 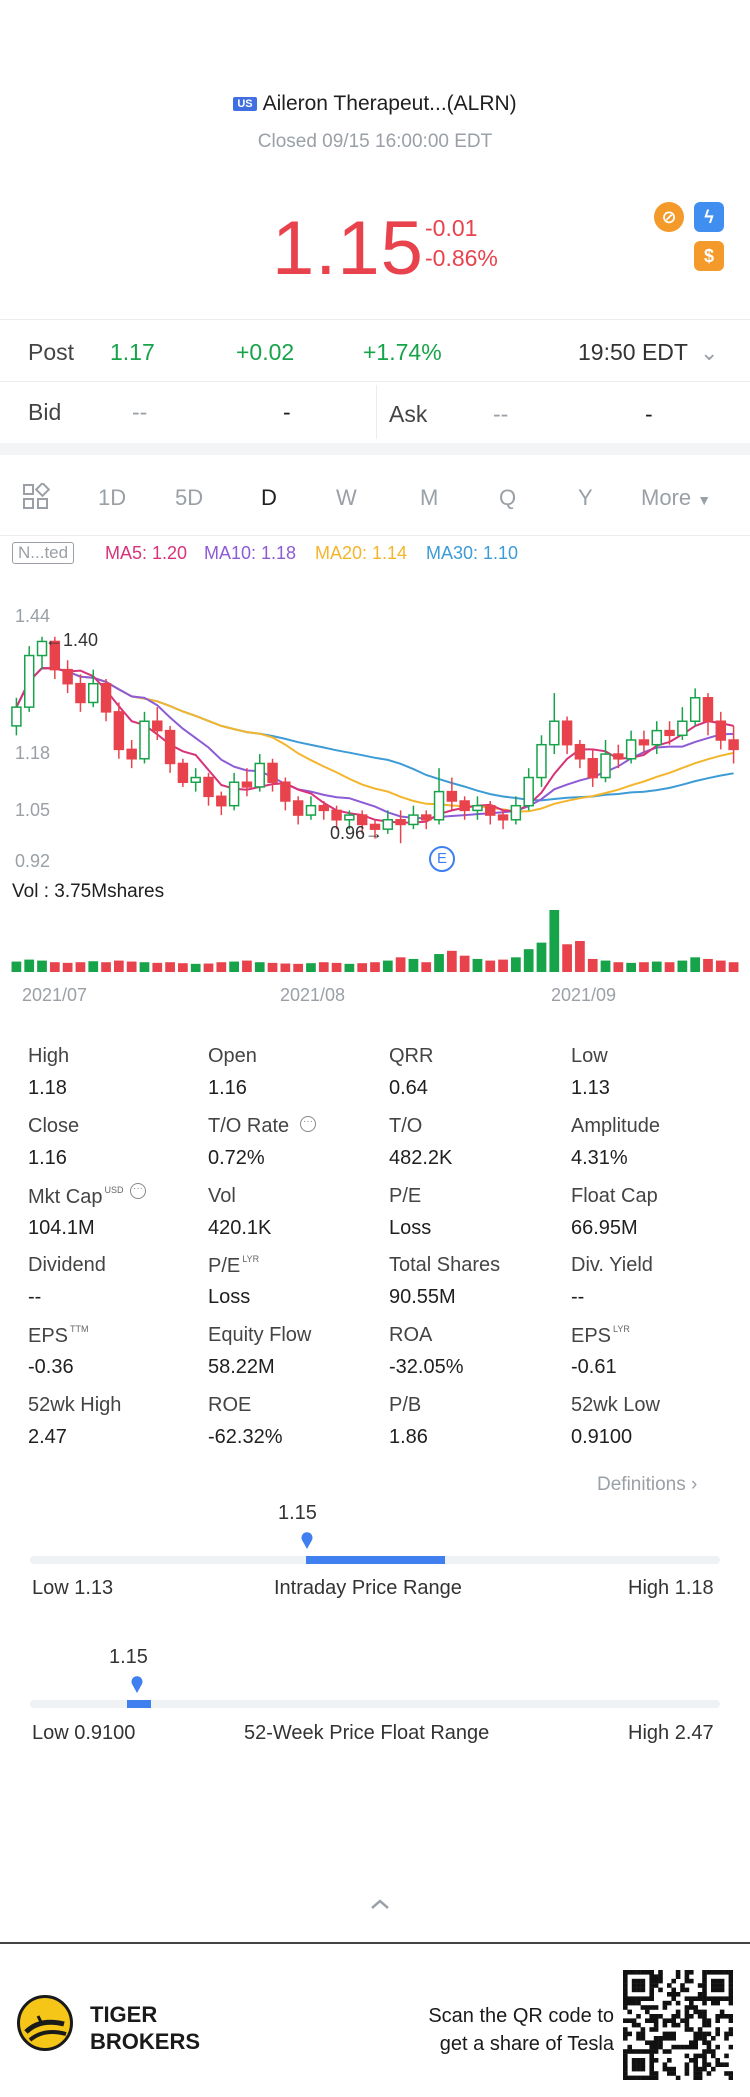 I want to click on tab-y: Y, so click(x=585, y=497).